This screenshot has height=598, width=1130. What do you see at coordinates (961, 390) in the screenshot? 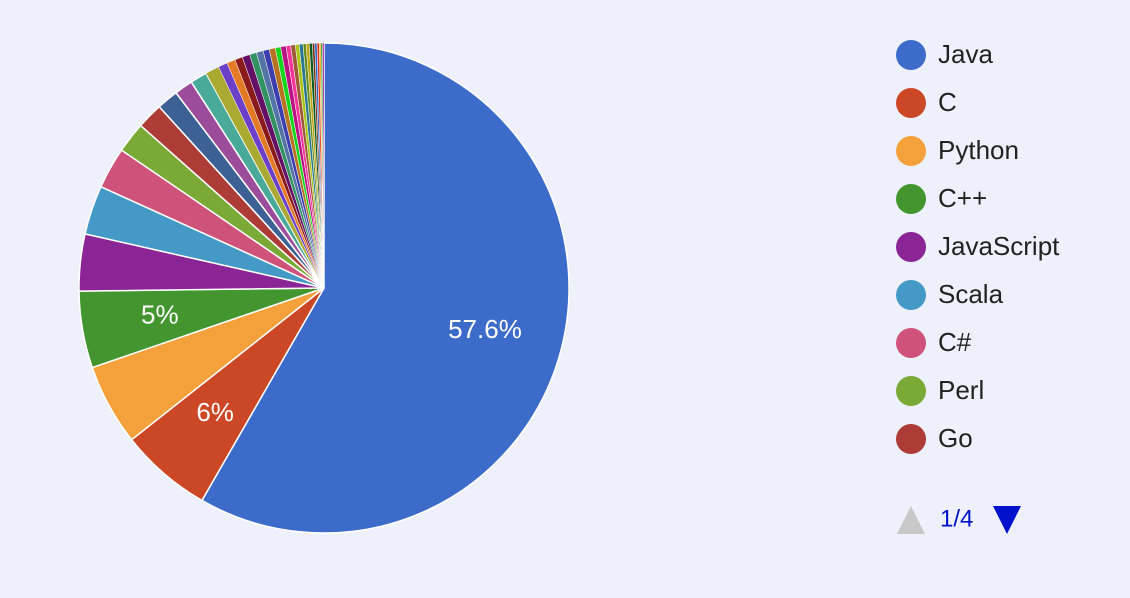
I see `legend-label: Perl` at bounding box center [961, 390].